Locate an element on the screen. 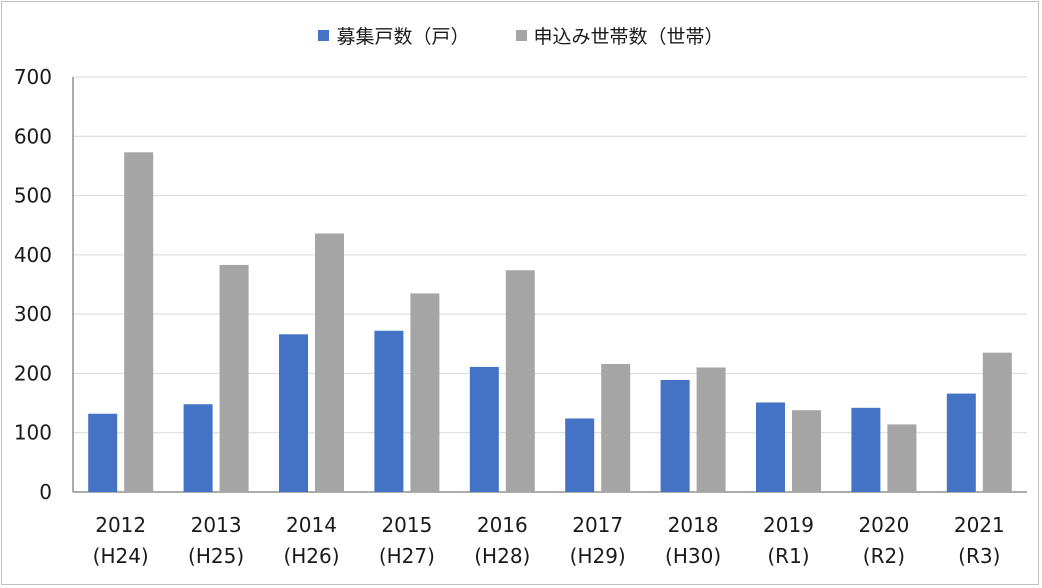 The height and width of the screenshot is (588, 1042). bar-series-2-2018 is located at coordinates (711, 429).